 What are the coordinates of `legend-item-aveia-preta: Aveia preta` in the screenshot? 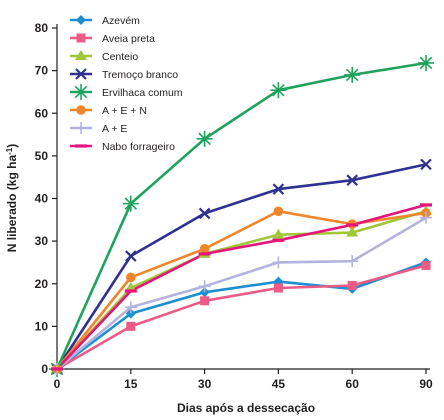 It's located at (112, 39).